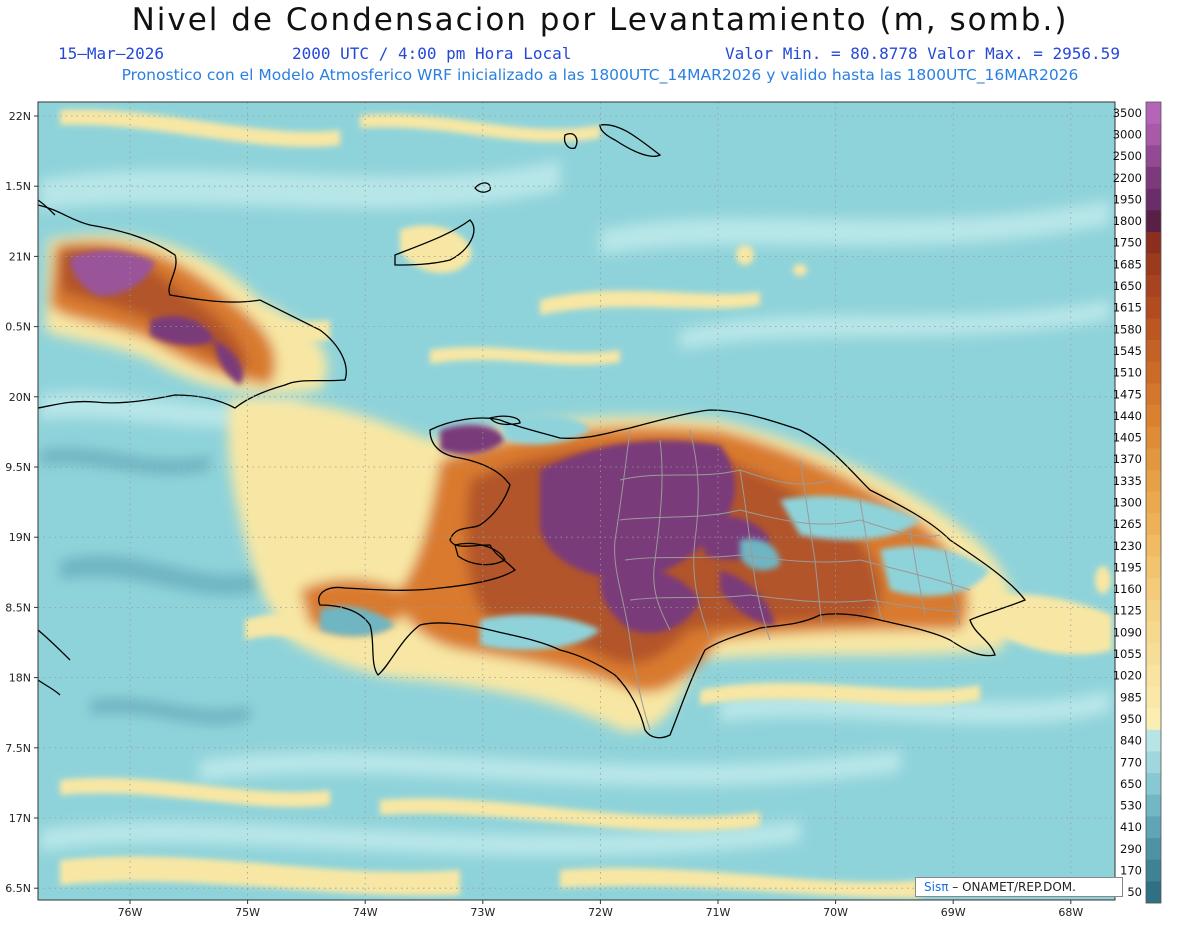 The height and width of the screenshot is (927, 1200). I want to click on cuba-west-tip, so click(47, 207).